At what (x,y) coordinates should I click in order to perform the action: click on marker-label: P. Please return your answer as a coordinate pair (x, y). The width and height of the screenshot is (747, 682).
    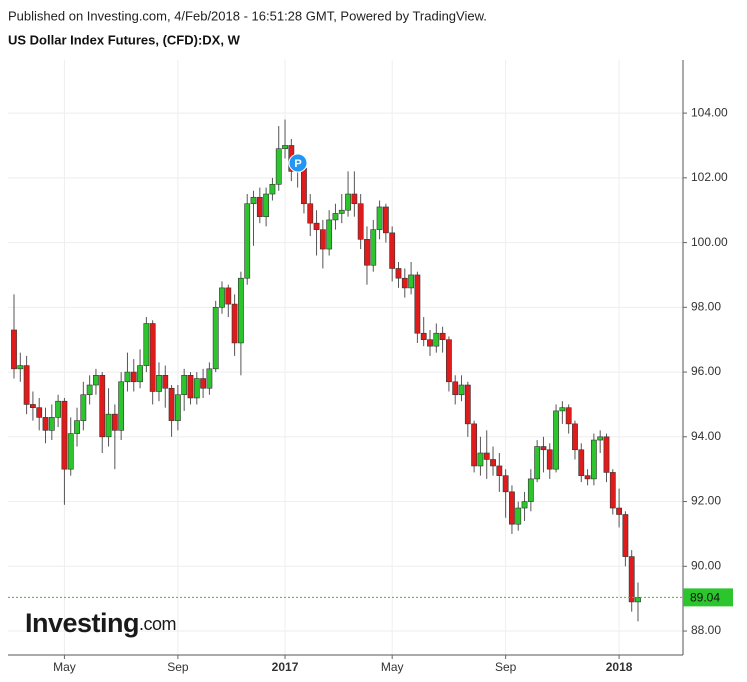
    Looking at the image, I should click on (297, 164).